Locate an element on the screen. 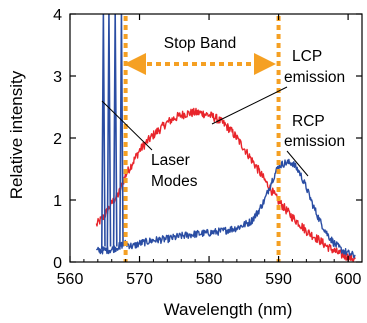 The width and height of the screenshot is (367, 323). y-tick-label: 3 is located at coordinates (57, 77).